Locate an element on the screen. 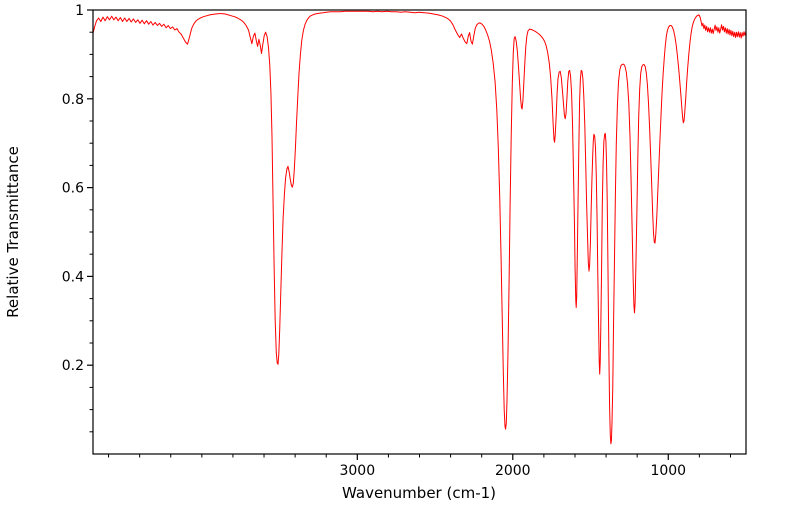  x-tick-label: 1000 is located at coordinates (668, 471).